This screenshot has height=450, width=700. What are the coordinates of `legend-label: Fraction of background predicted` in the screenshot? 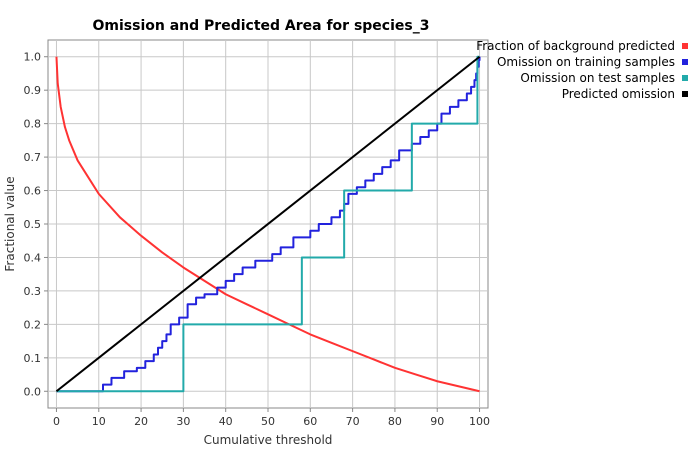 It's located at (575, 46).